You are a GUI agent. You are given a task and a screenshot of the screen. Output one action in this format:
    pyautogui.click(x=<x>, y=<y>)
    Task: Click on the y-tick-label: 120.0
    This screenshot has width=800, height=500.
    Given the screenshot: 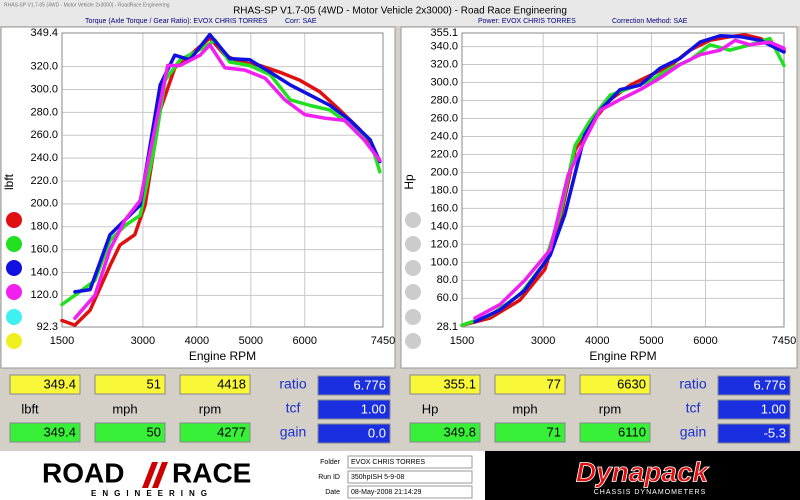 What is the action you would take?
    pyautogui.click(x=444, y=244)
    